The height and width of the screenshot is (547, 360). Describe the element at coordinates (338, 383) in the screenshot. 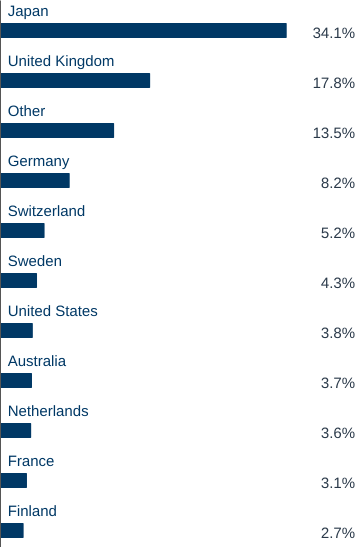

I see `data-label: 3.7%` at that location.